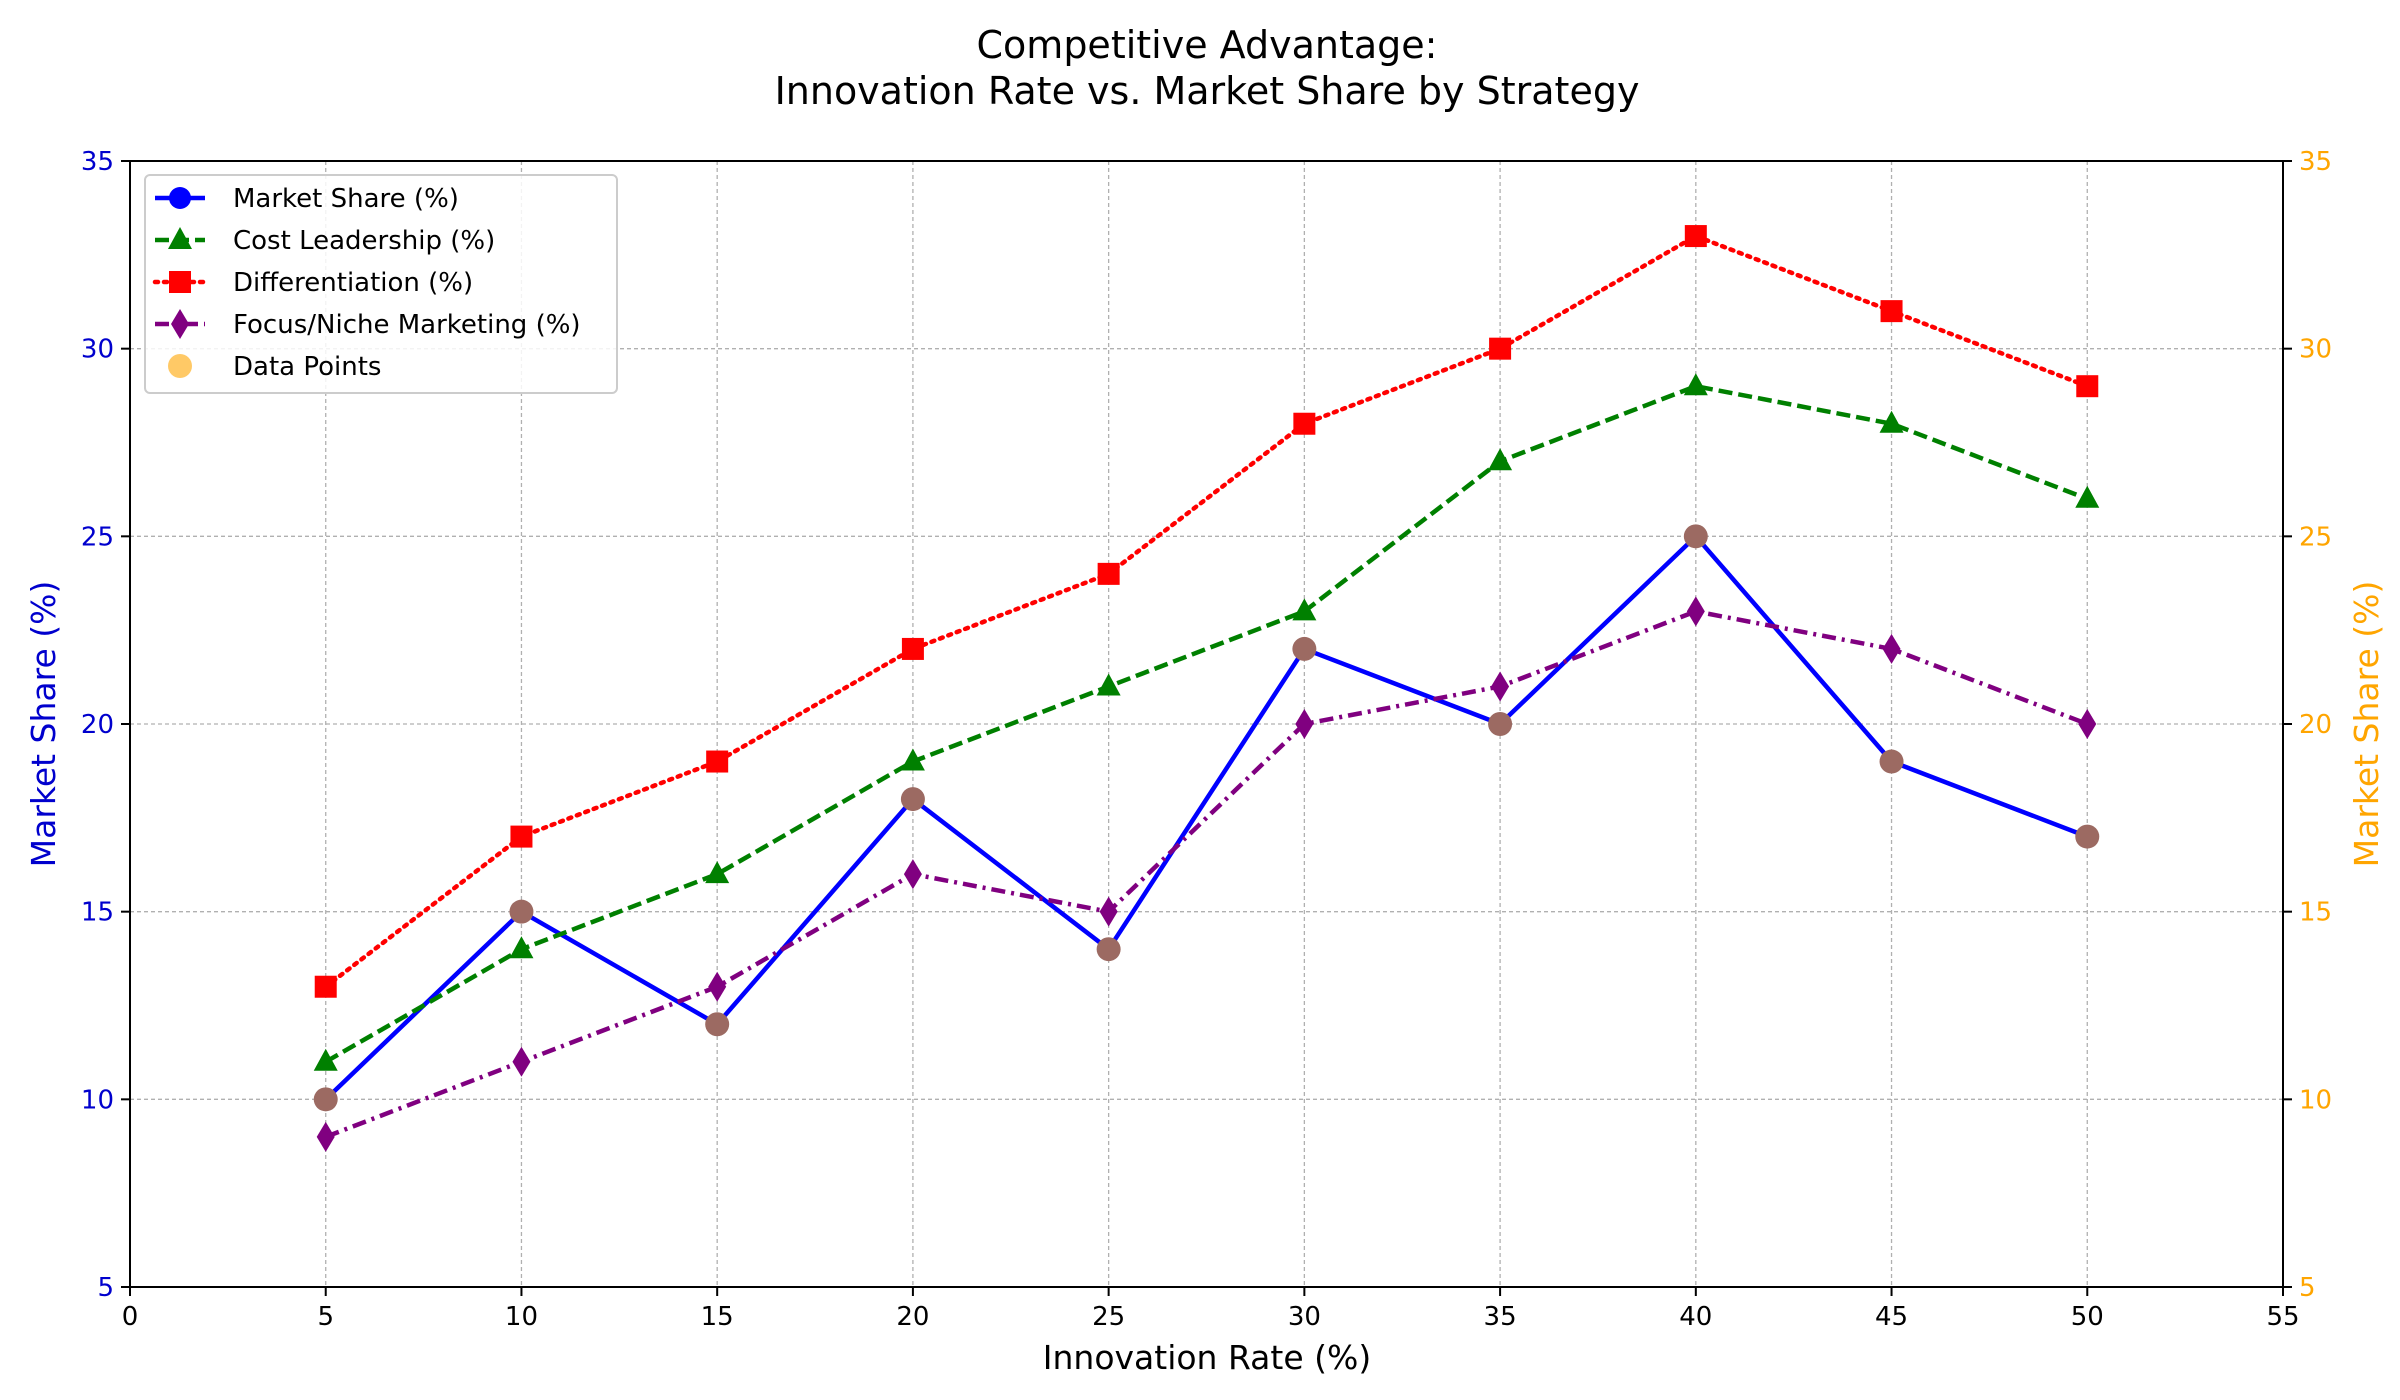 Image resolution: width=2400 pixels, height=1400 pixels. I want to click on x-tick-label: 20, so click(912, 1317).